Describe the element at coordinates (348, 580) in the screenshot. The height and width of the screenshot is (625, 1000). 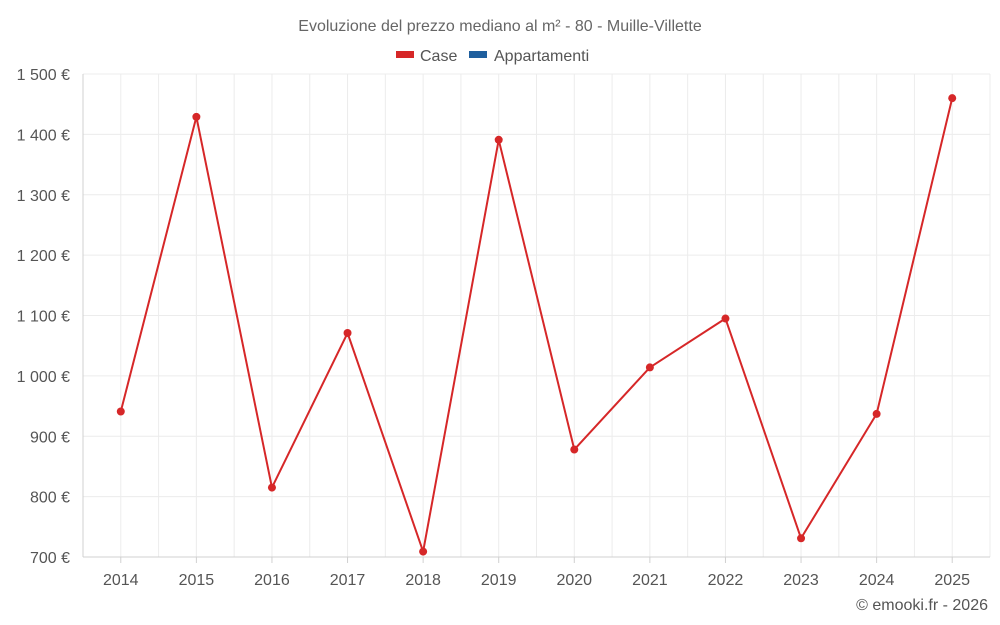
I see `x-tick-label: 2017` at that location.